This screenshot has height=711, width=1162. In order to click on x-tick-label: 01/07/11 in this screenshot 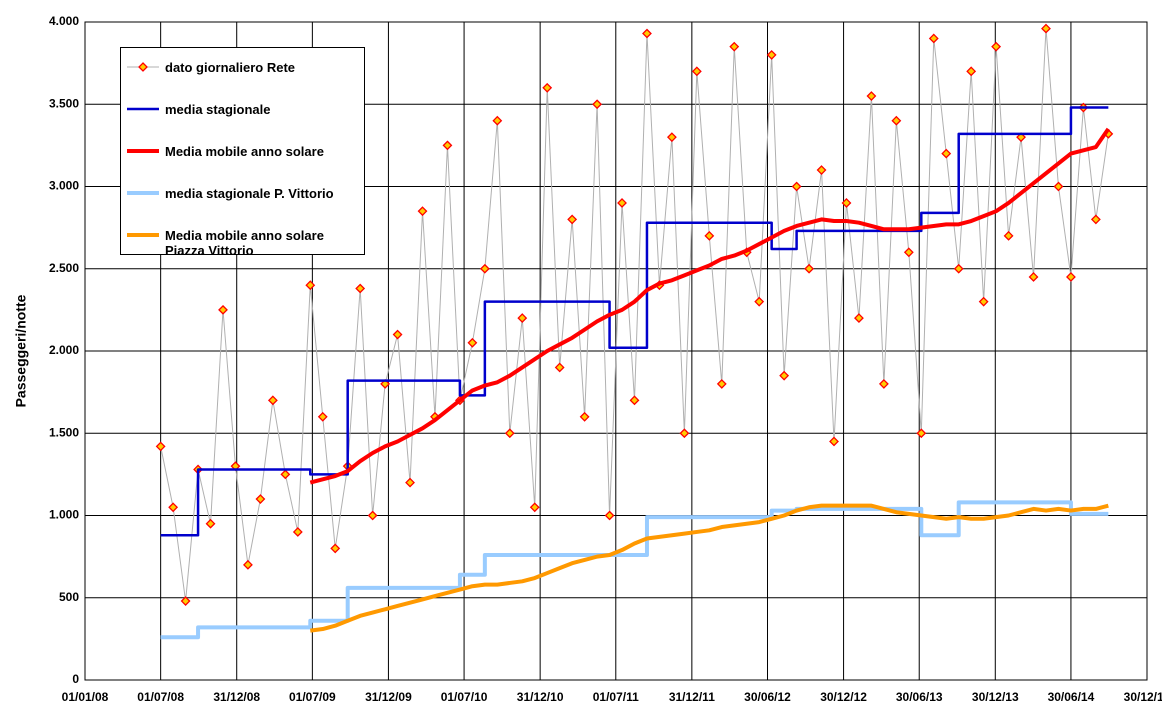, I will do `click(616, 697)`.